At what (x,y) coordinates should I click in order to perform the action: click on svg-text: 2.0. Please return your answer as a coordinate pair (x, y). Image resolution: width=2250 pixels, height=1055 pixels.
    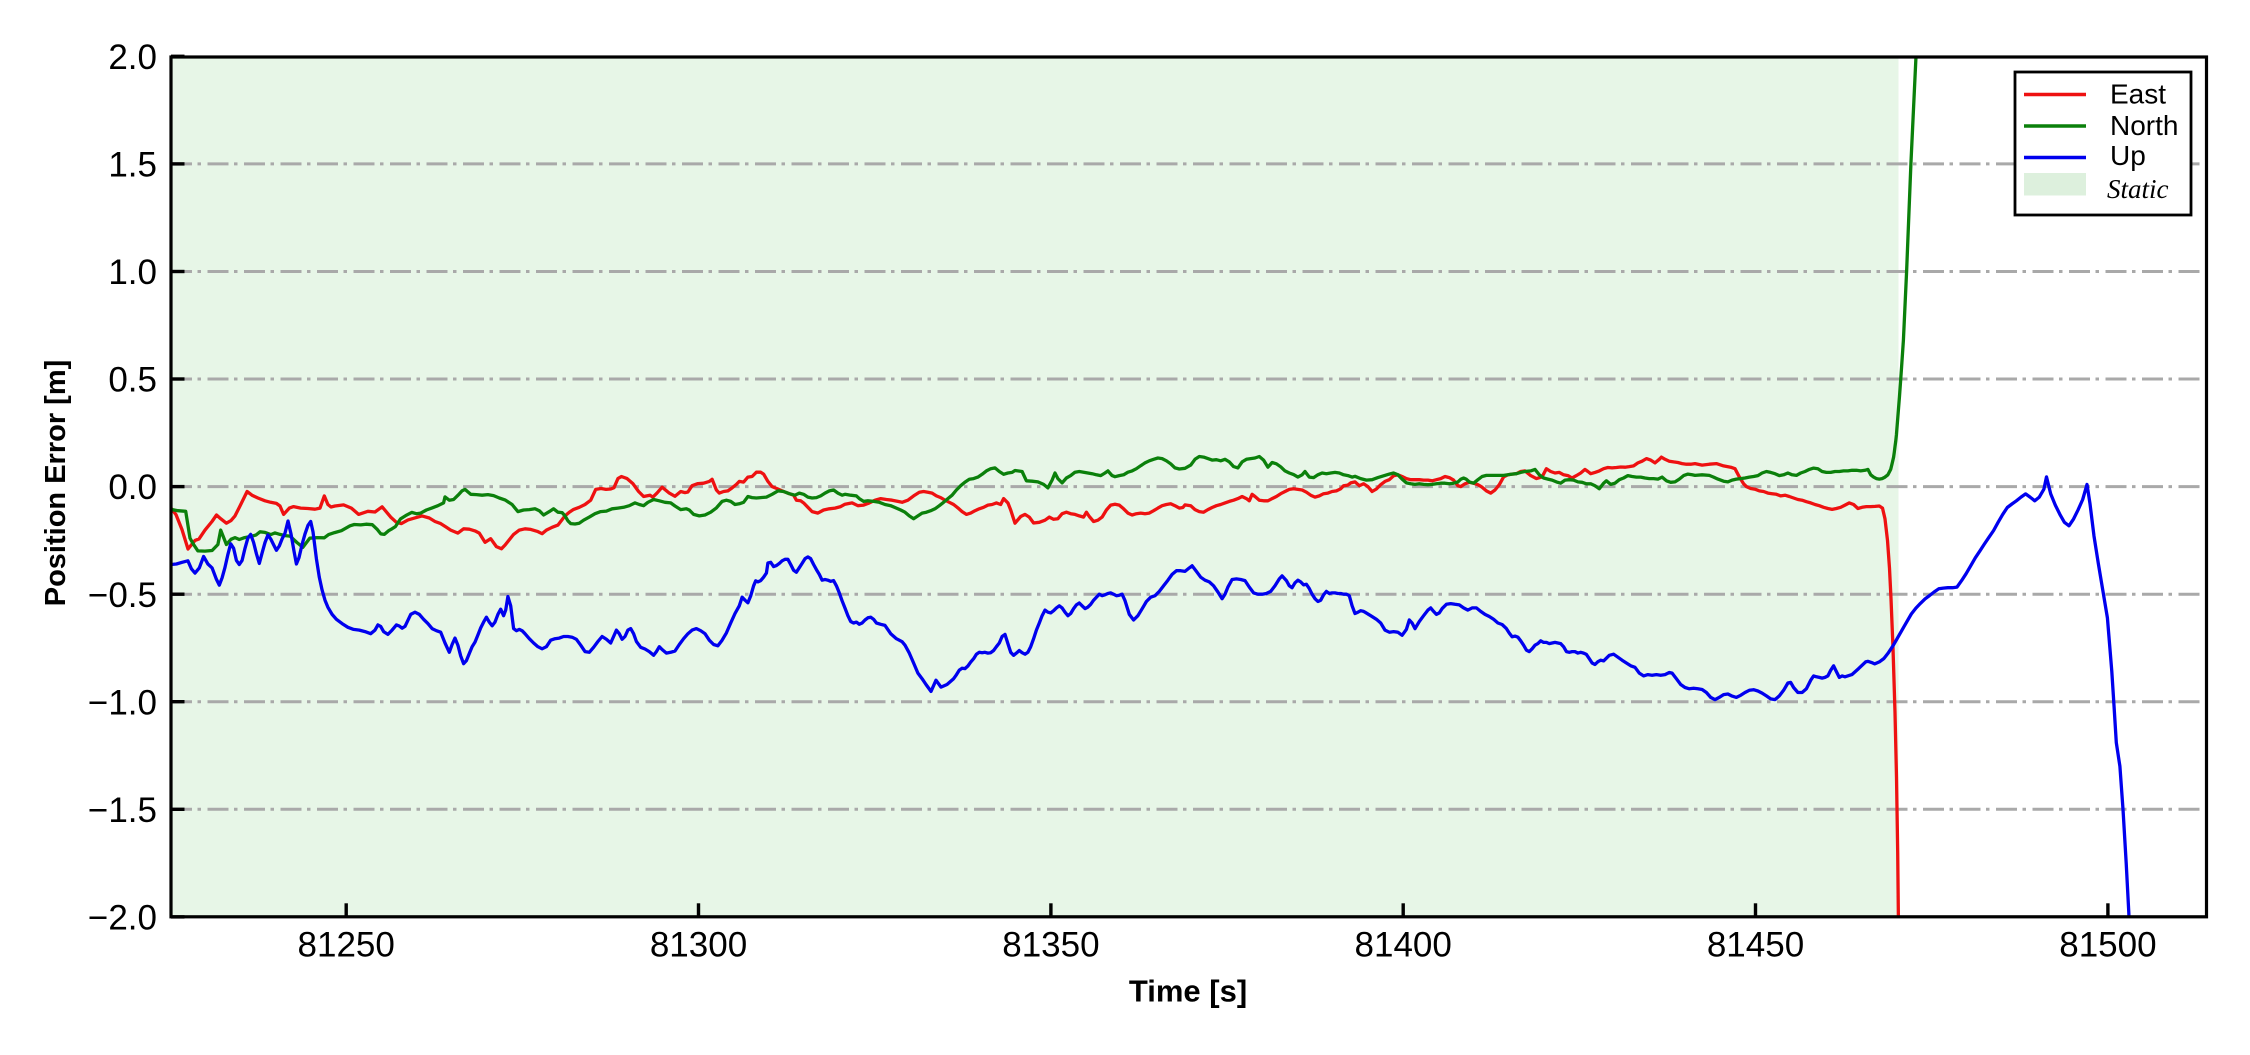
    Looking at the image, I should click on (132, 57).